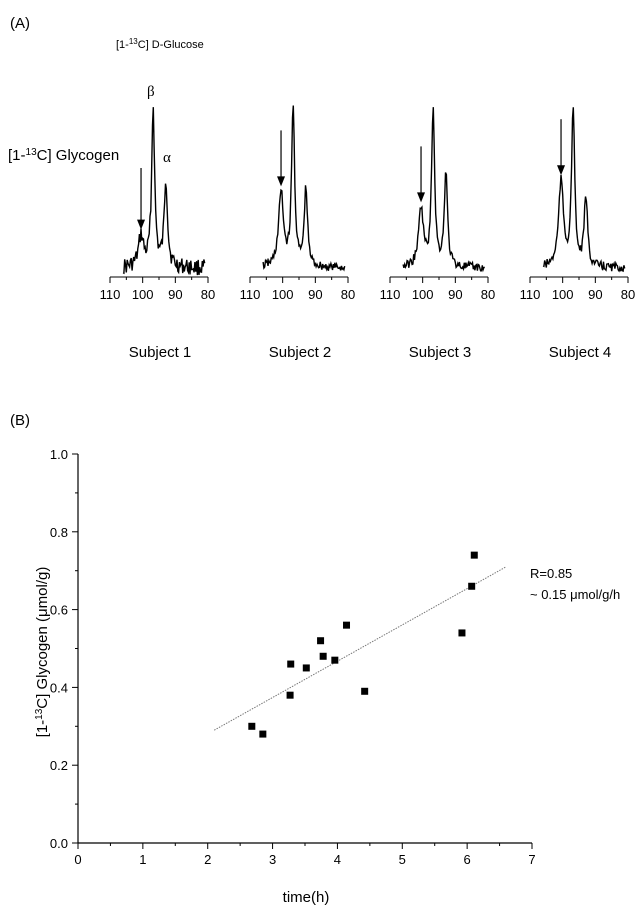 The width and height of the screenshot is (644, 910). What do you see at coordinates (575, 594) in the screenshot?
I see `rate-annotation: ~ 0.15 μmol/g/h` at bounding box center [575, 594].